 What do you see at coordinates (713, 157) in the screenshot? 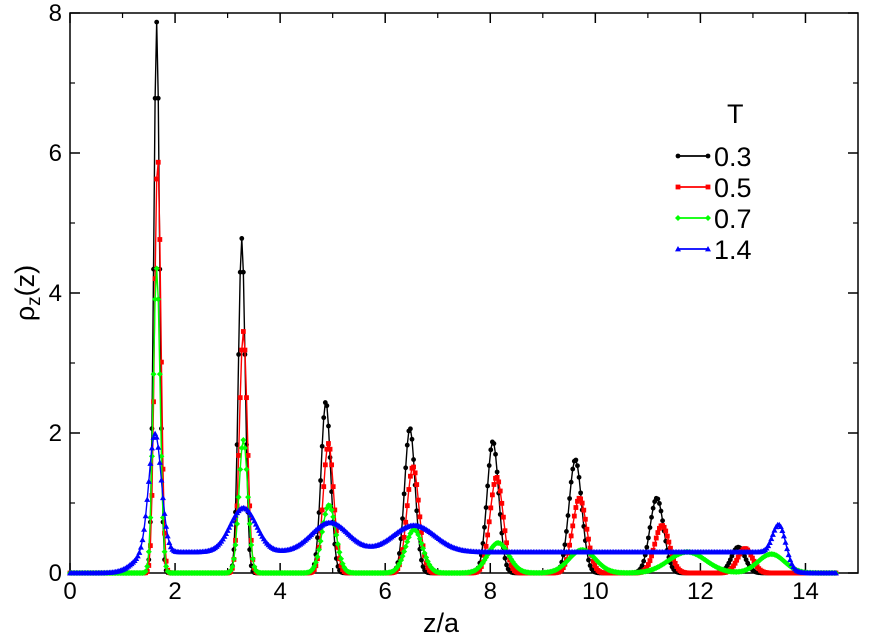
I see `legend-entry-0.3: 0.3` at bounding box center [713, 157].